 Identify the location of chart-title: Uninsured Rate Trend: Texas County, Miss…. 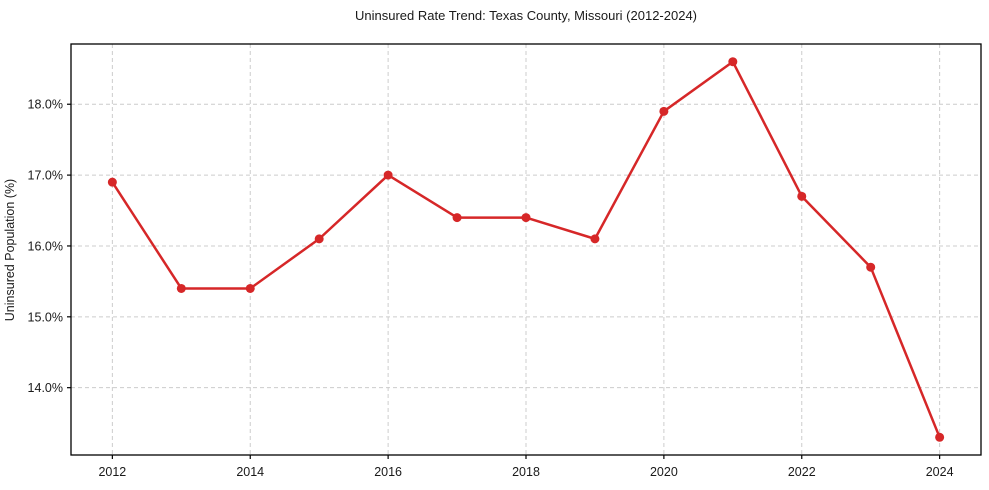
(526, 15).